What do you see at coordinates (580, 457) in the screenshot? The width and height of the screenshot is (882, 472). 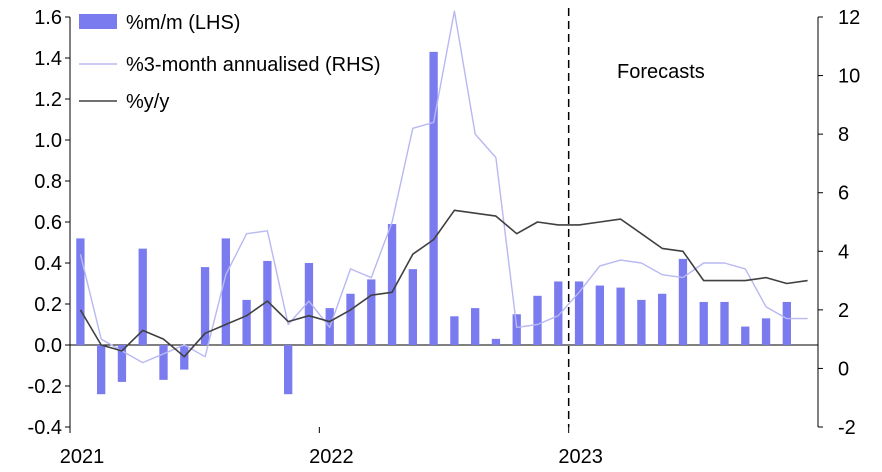 I see `x-tick-label: 2023` at bounding box center [580, 457].